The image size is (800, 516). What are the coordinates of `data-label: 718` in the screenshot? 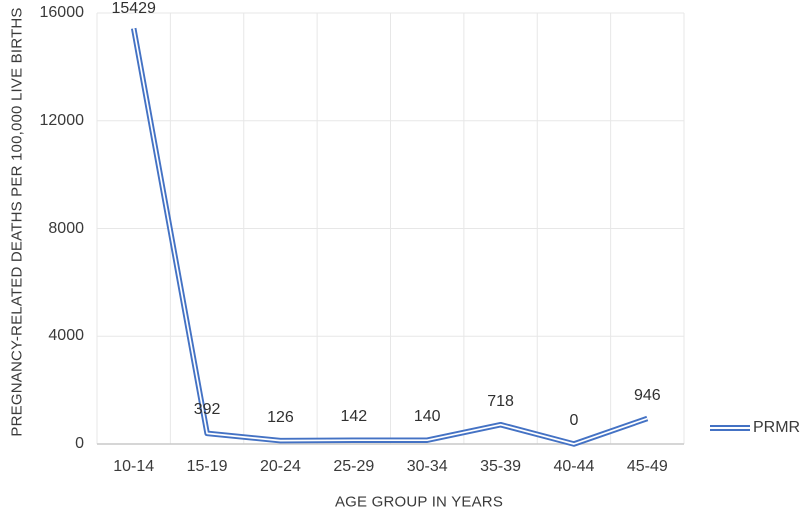 It's located at (500, 401).